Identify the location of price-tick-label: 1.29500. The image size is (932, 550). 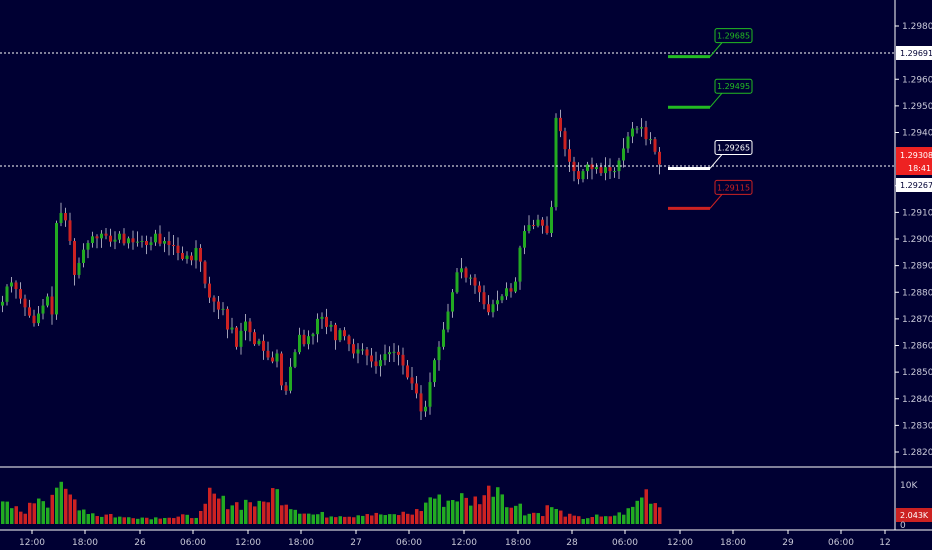
(917, 107).